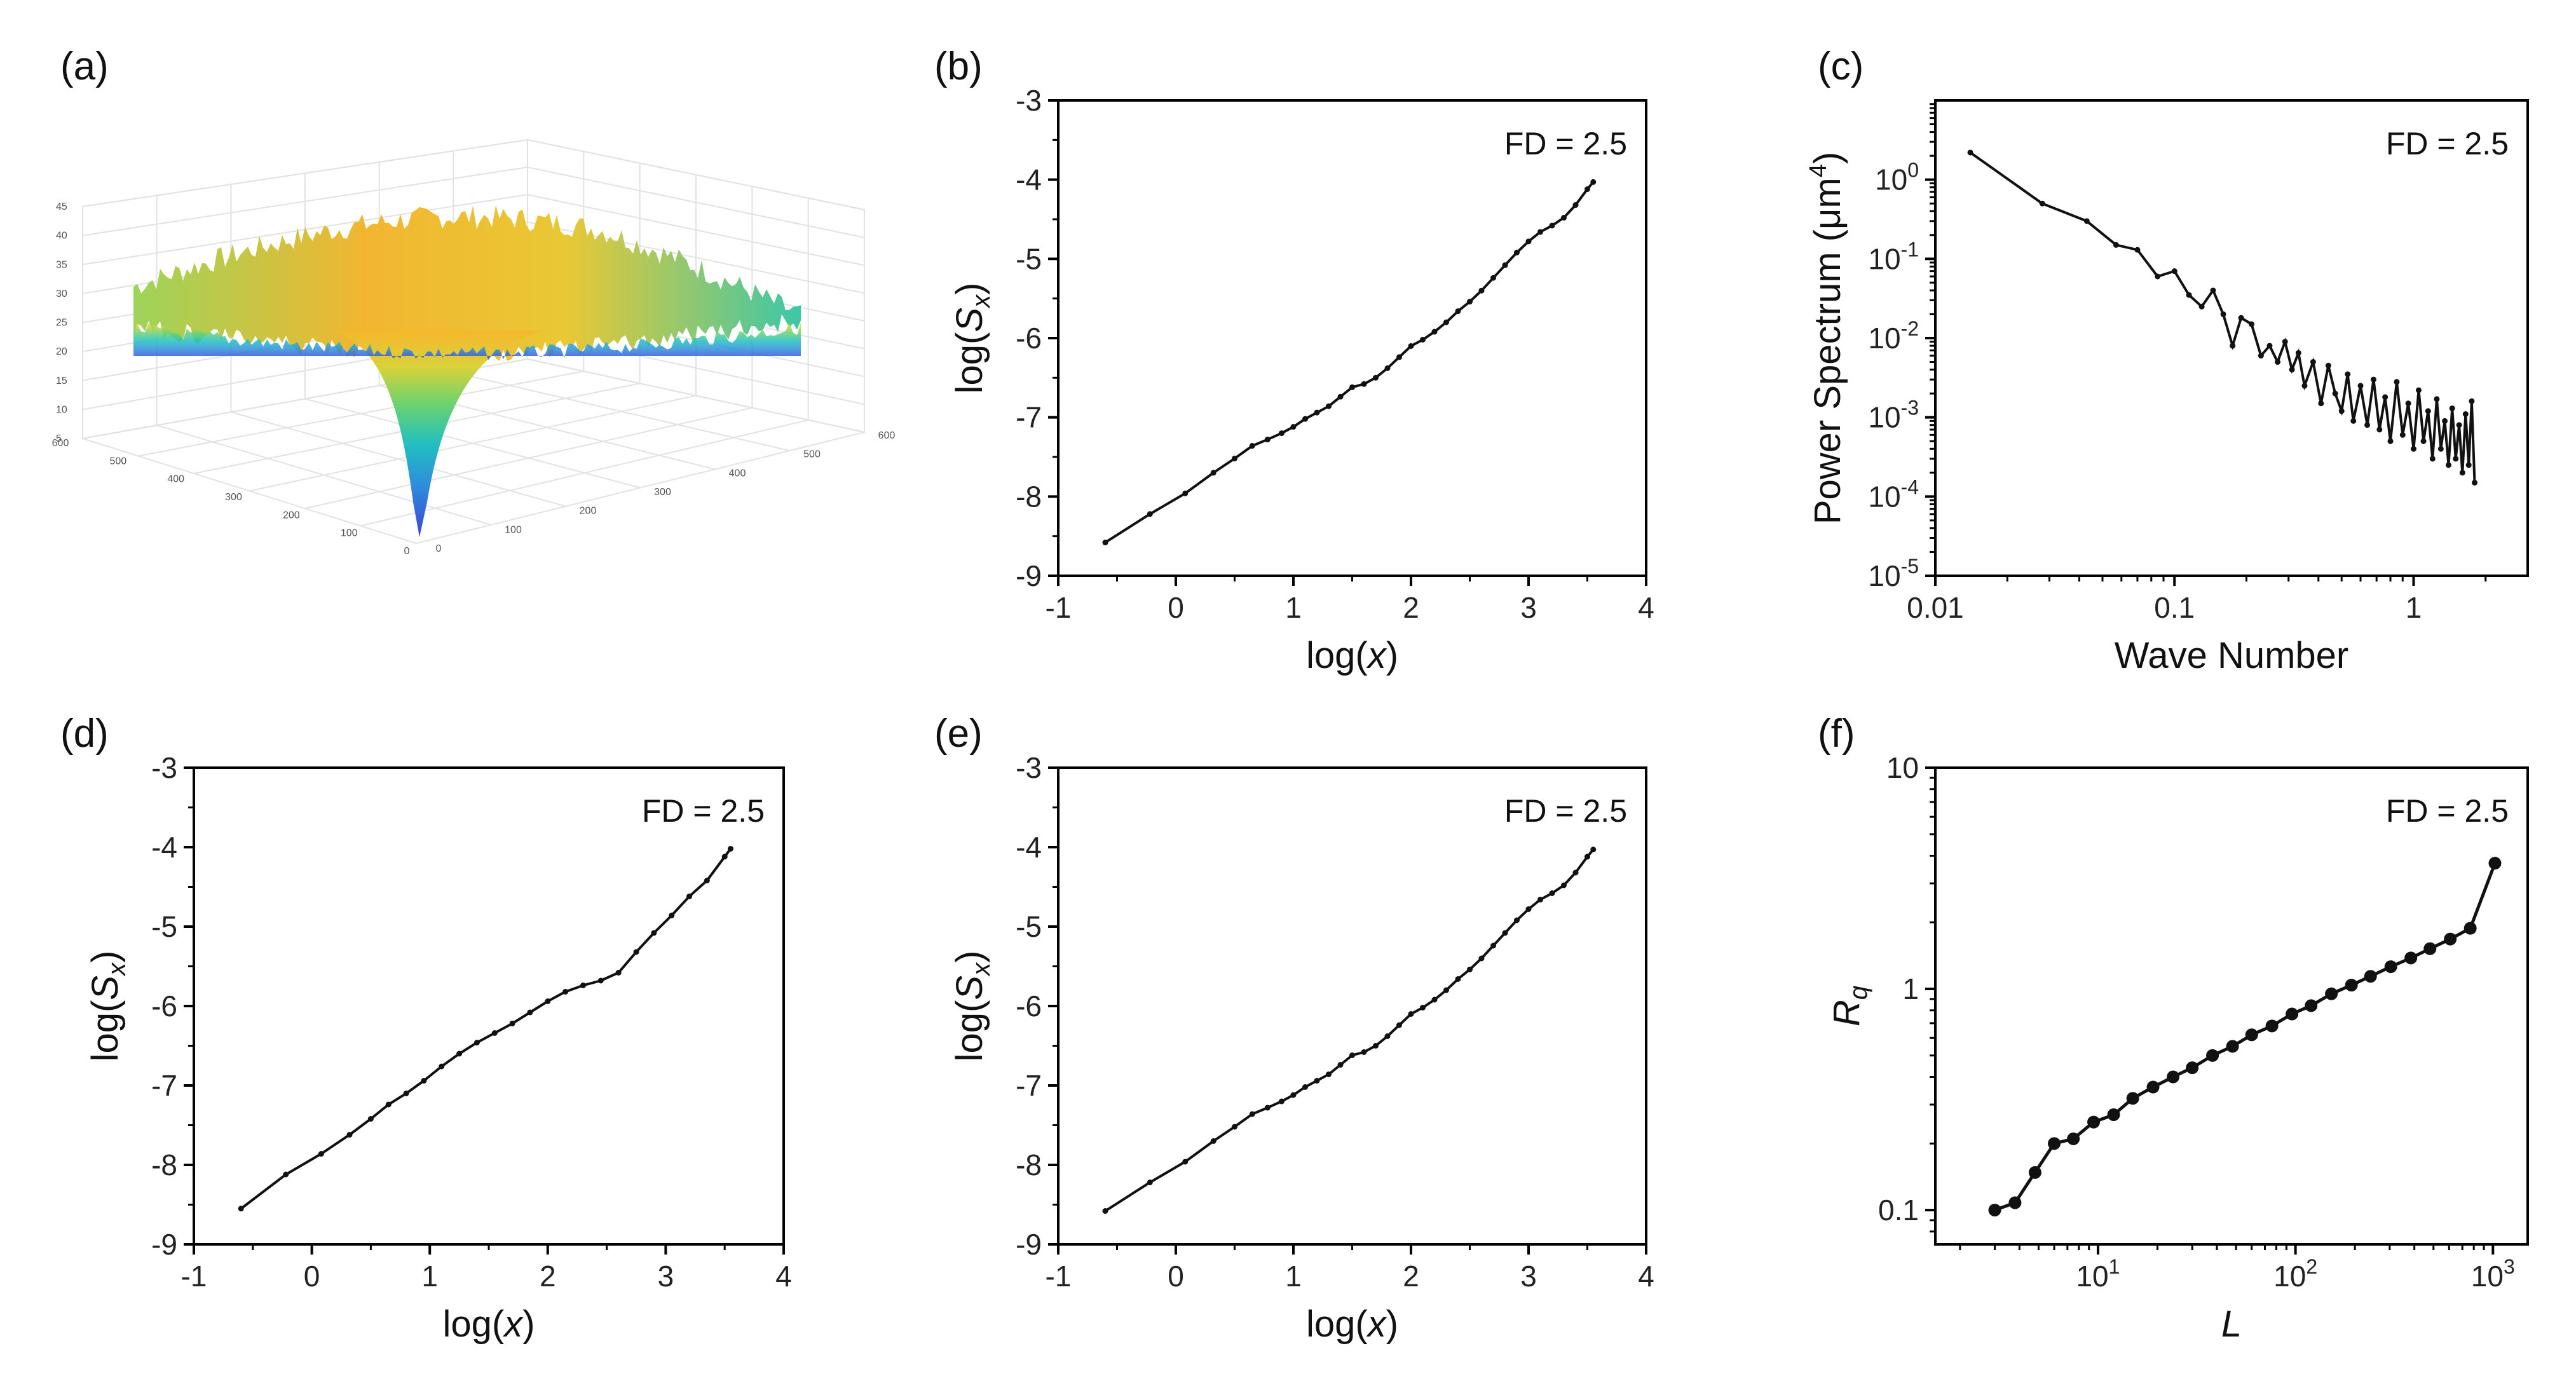 The image size is (2576, 1381). Describe the element at coordinates (175, 479) in the screenshot. I see `surface-x-tick: 400` at that location.